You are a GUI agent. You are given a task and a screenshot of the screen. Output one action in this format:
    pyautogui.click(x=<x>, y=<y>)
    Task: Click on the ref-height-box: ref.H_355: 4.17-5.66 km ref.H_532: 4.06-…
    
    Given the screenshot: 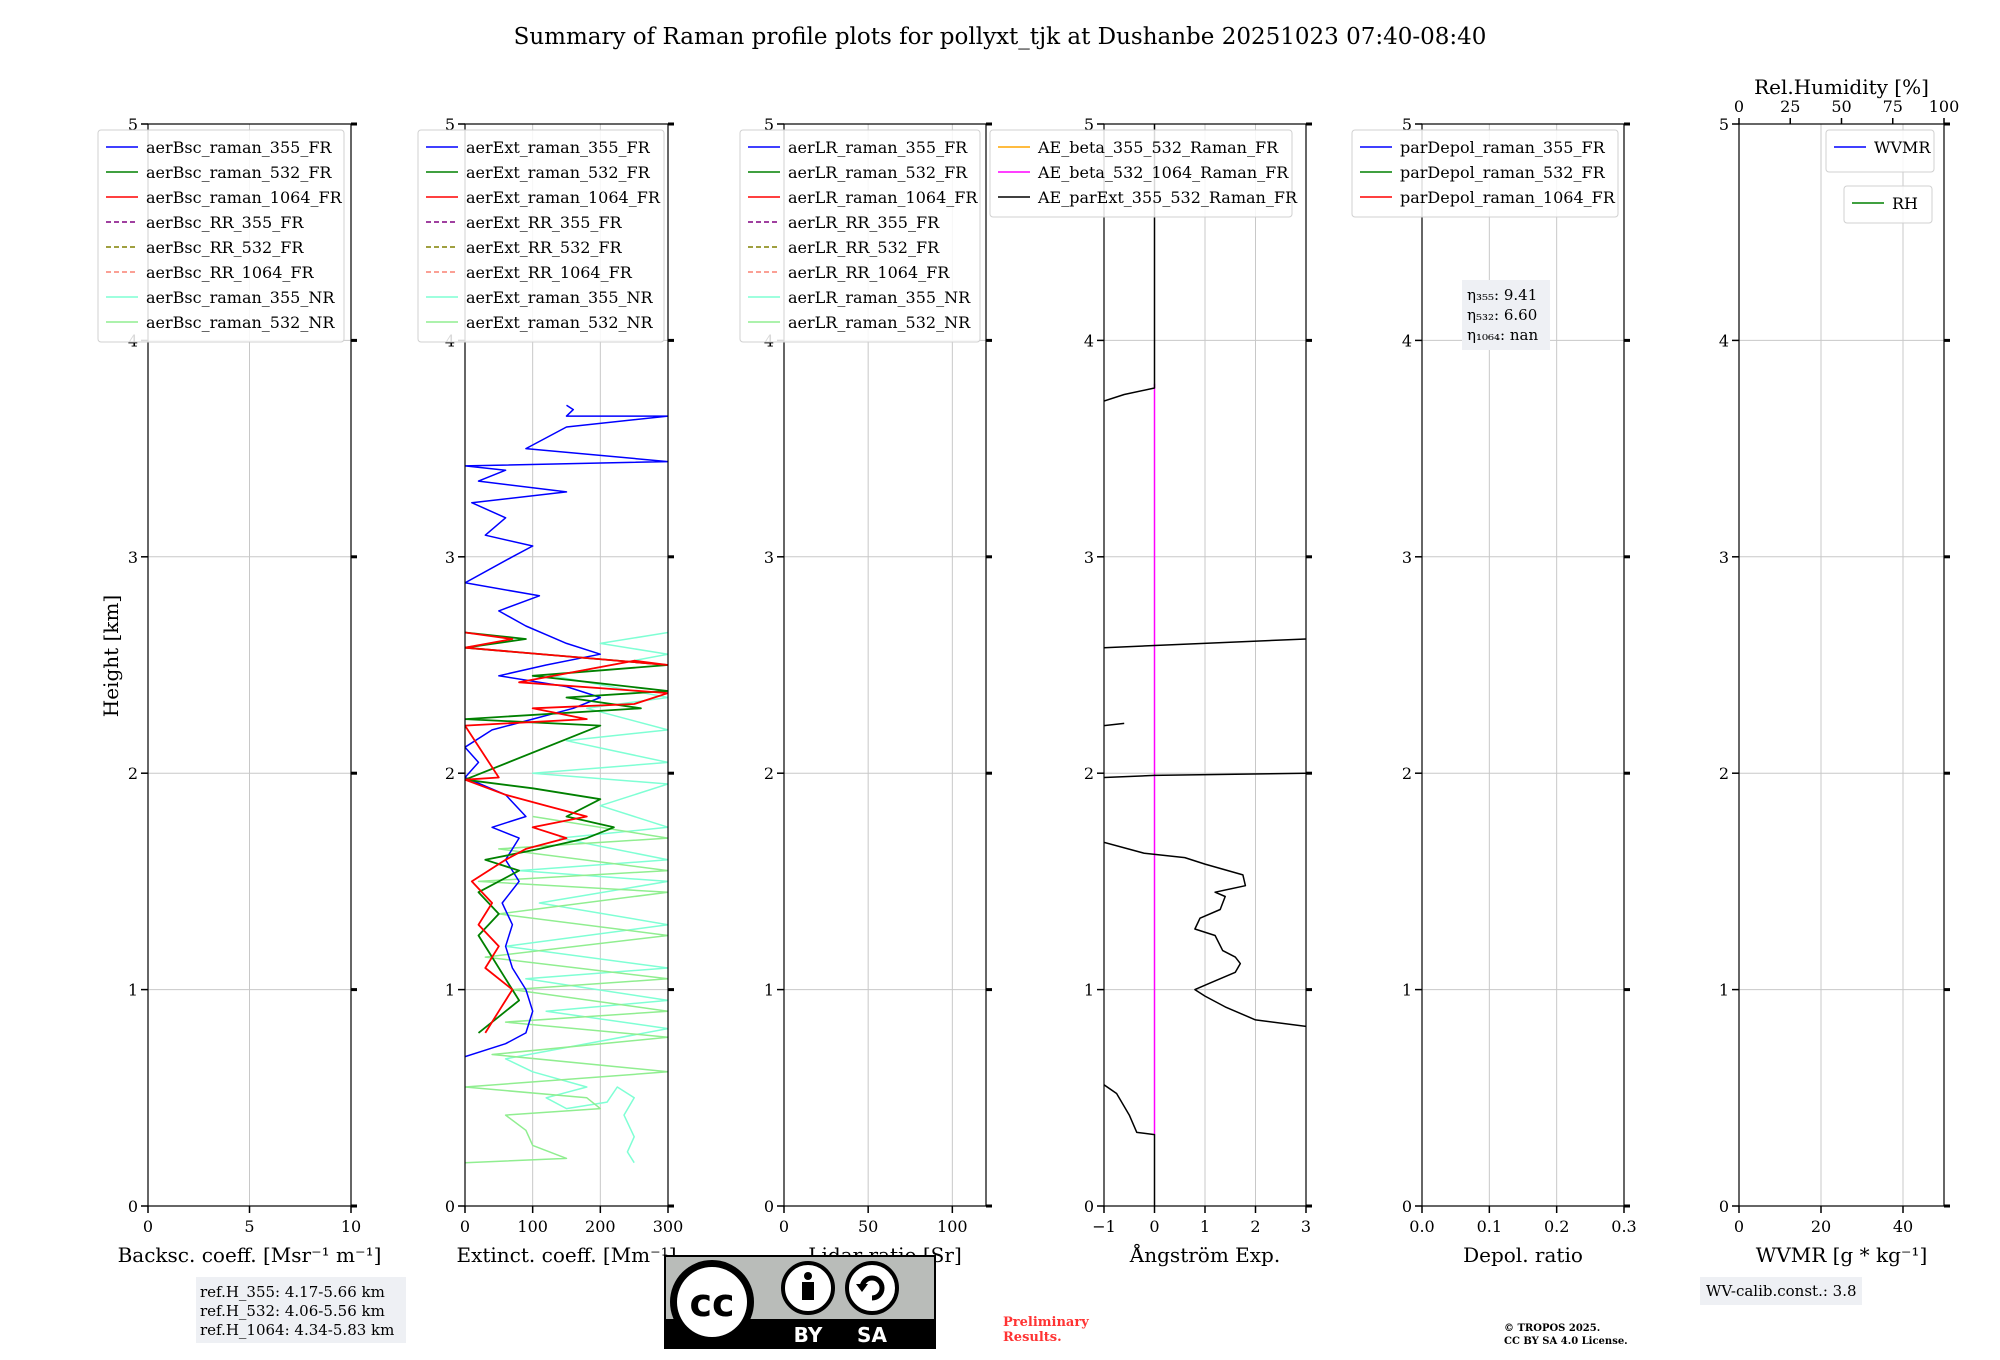 What is the action you would take?
    pyautogui.click(x=301, y=1310)
    